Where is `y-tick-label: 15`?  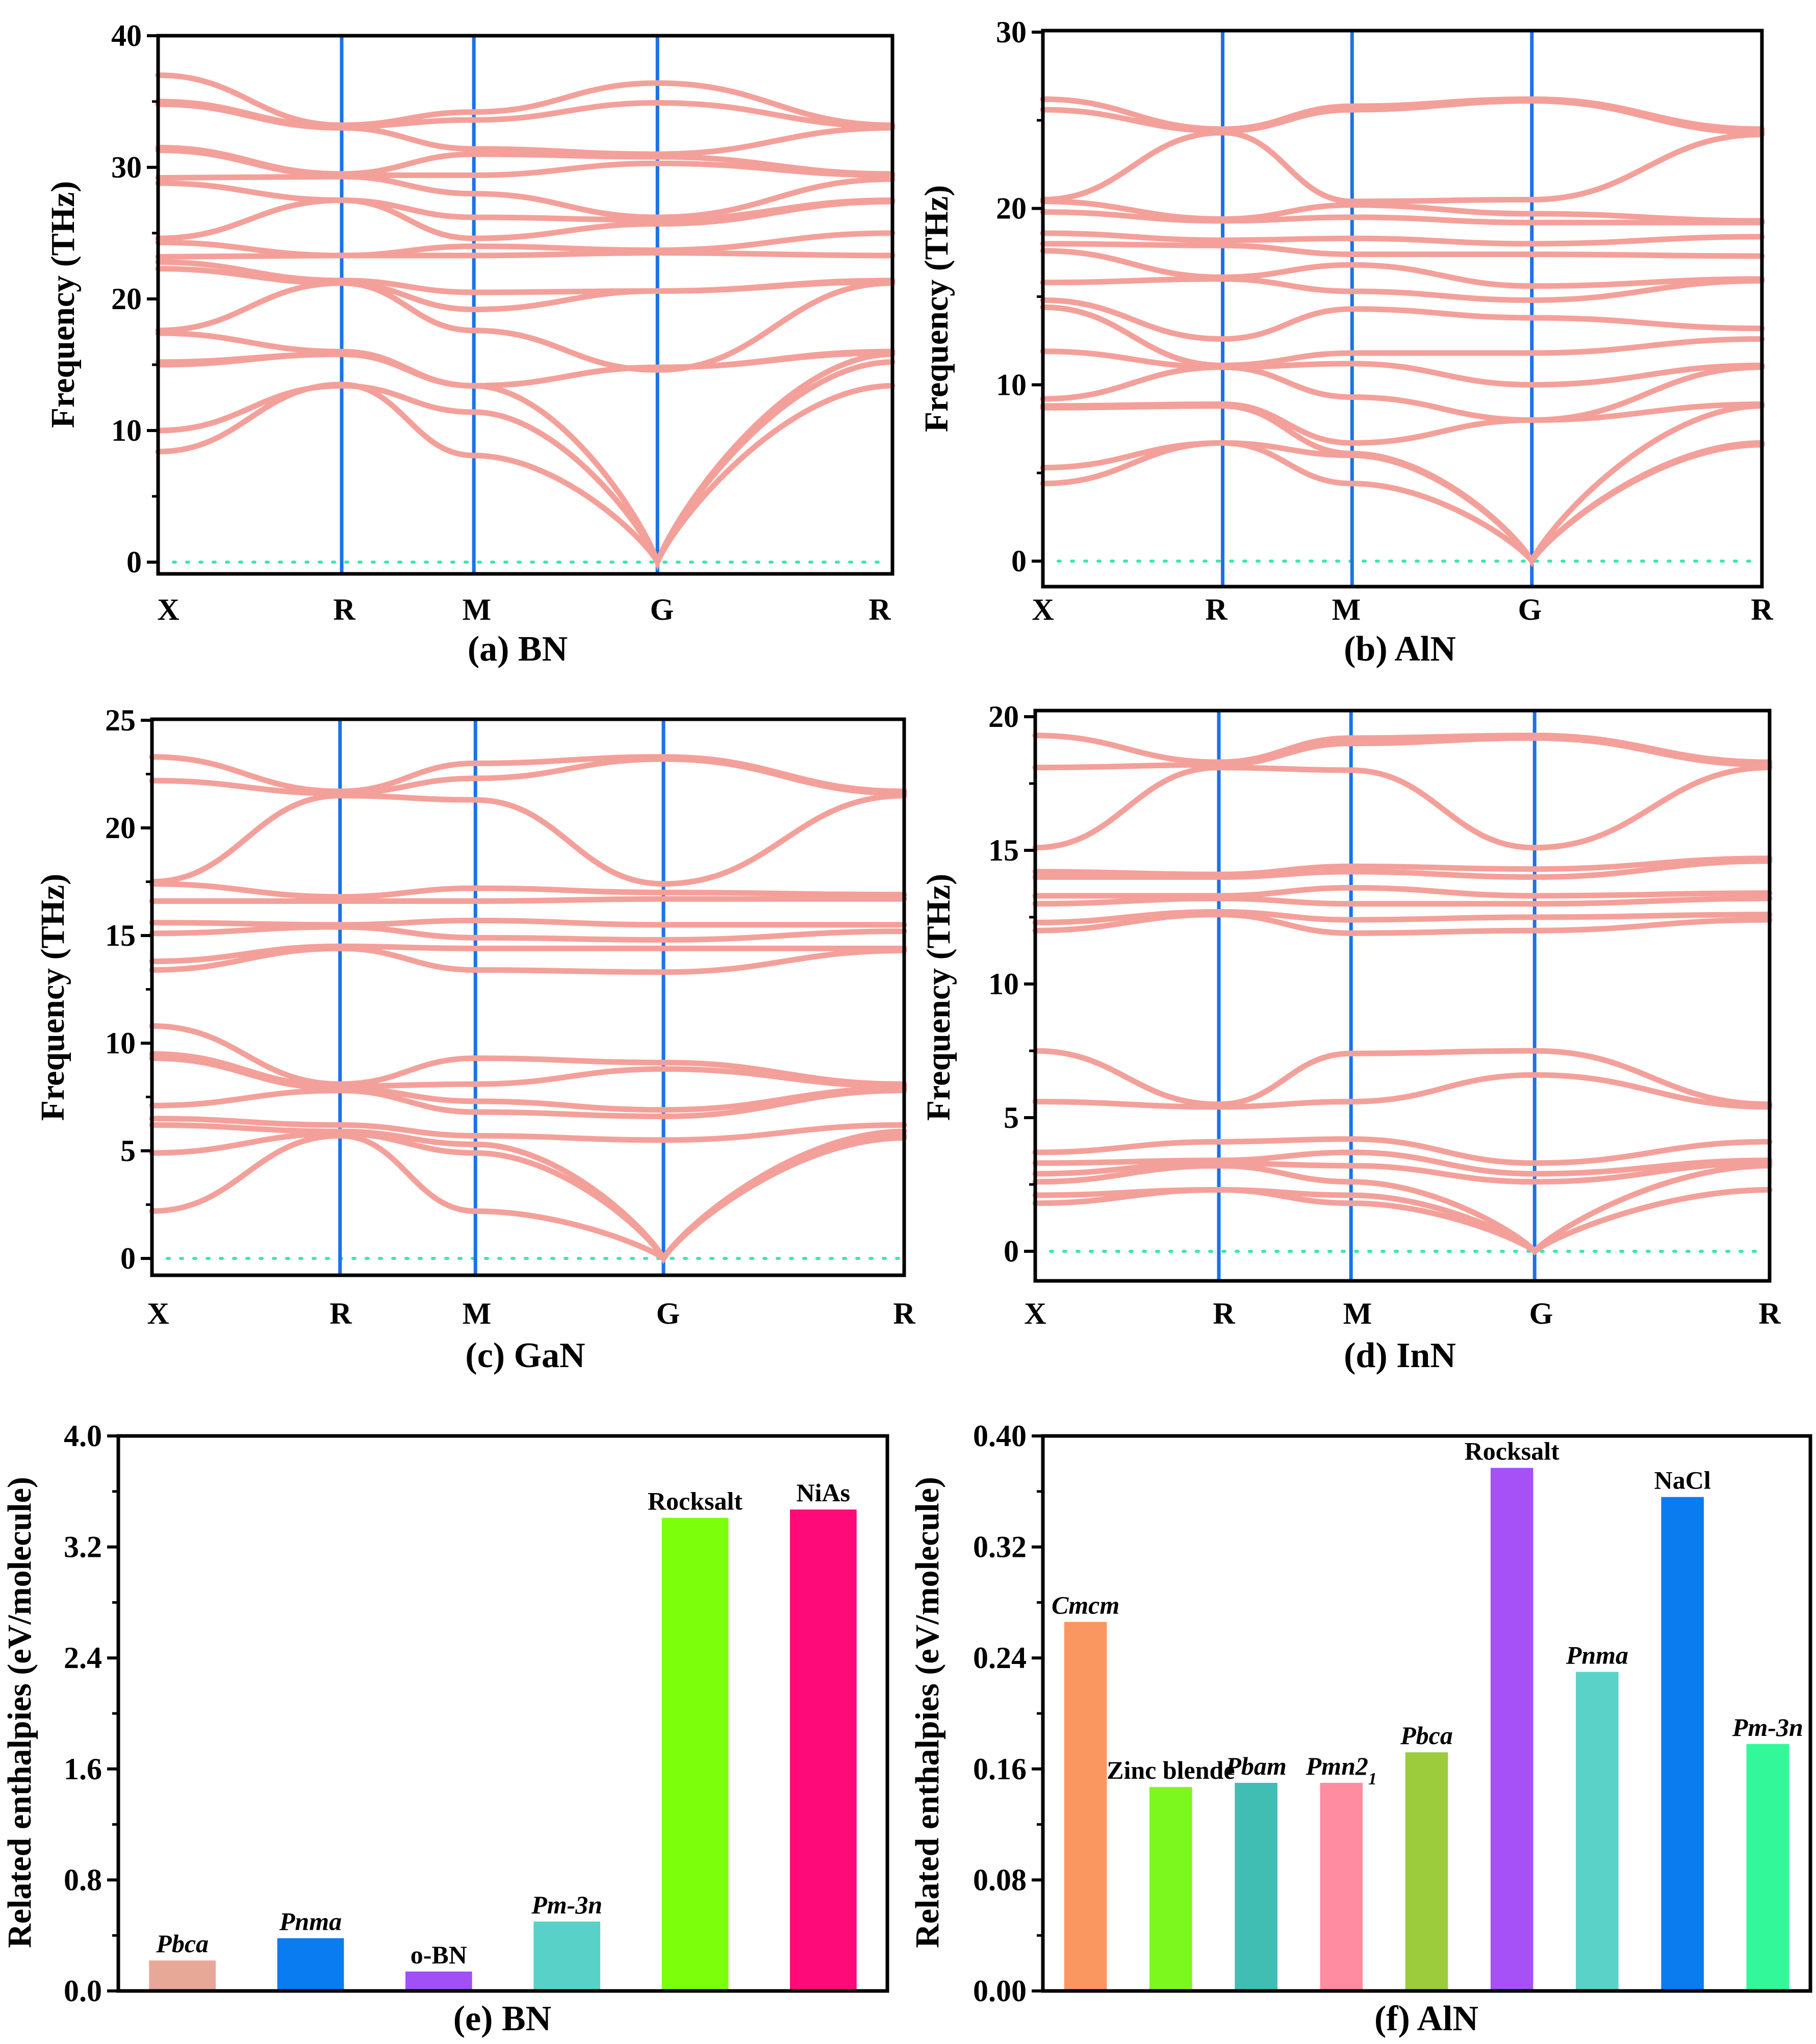 y-tick-label: 15 is located at coordinates (120, 935).